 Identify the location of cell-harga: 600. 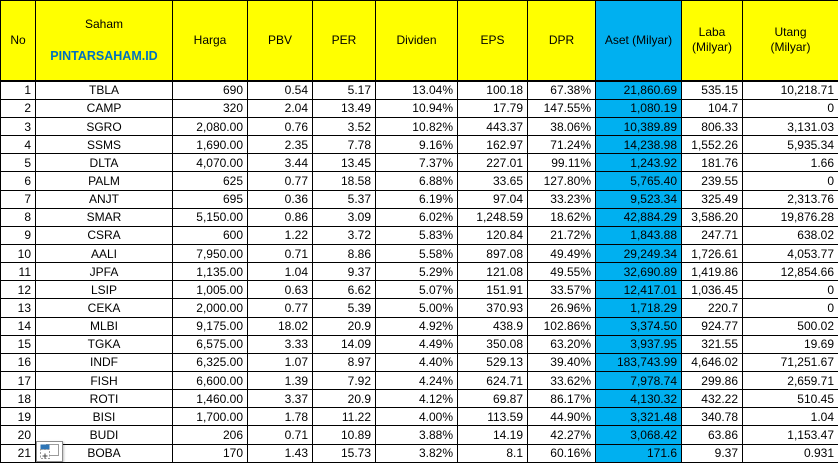
(210, 235).